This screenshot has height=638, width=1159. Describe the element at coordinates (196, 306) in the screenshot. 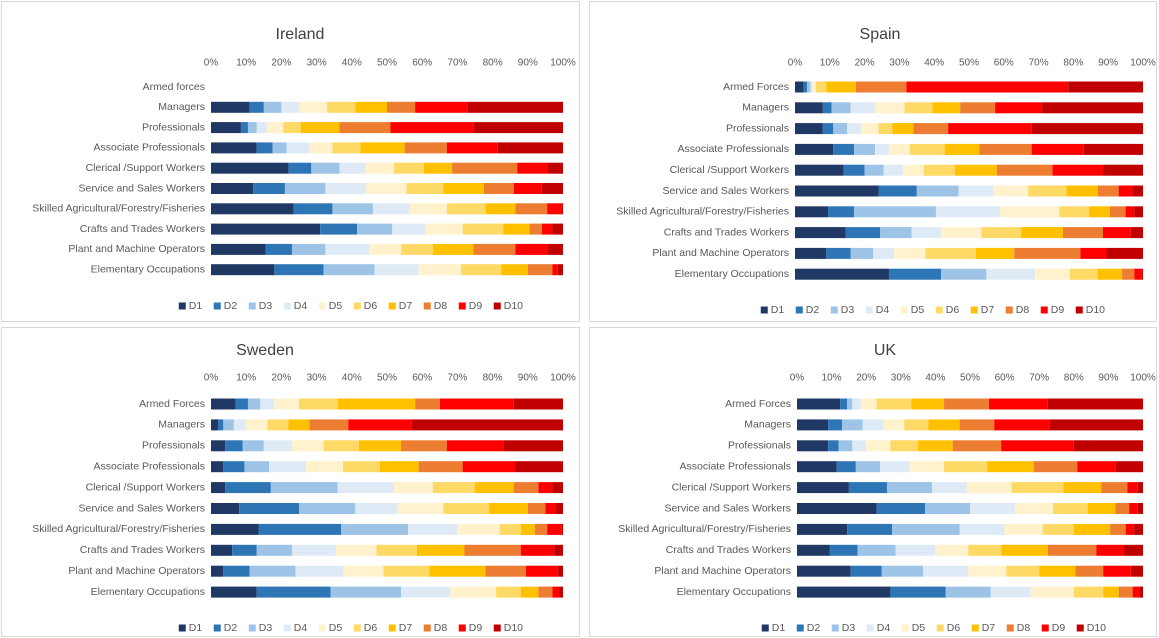

I see `legend-label: D1` at that location.